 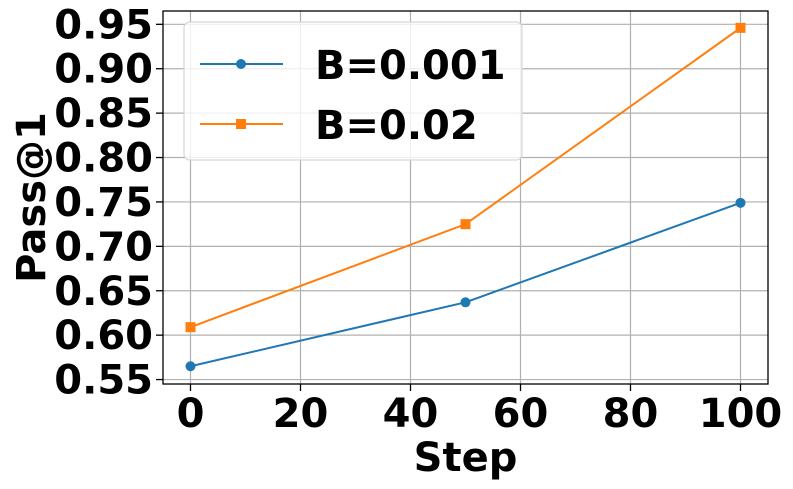 What do you see at coordinates (103, 381) in the screenshot?
I see `y-tick-label-0: 0.55` at bounding box center [103, 381].